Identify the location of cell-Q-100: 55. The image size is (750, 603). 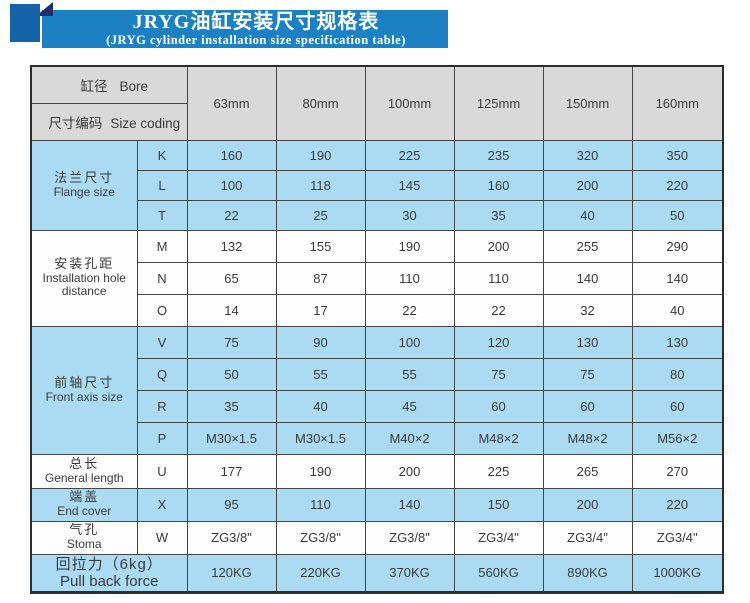
(409, 374).